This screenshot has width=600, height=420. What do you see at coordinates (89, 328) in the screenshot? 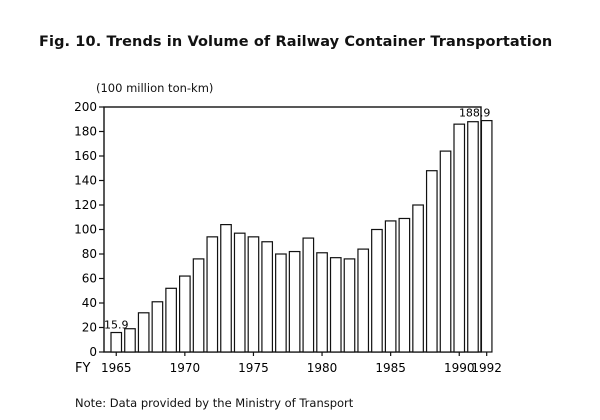
I see `y-tick-label: 20` at bounding box center [89, 328].